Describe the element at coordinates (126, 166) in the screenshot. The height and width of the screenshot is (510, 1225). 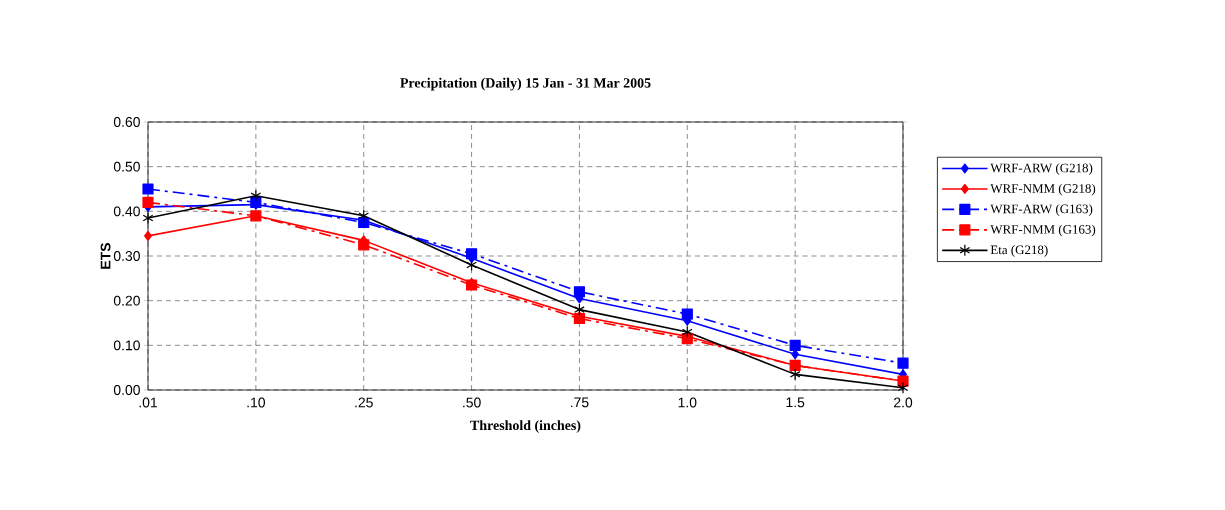
I see `y-tick-label: 0.50` at that location.